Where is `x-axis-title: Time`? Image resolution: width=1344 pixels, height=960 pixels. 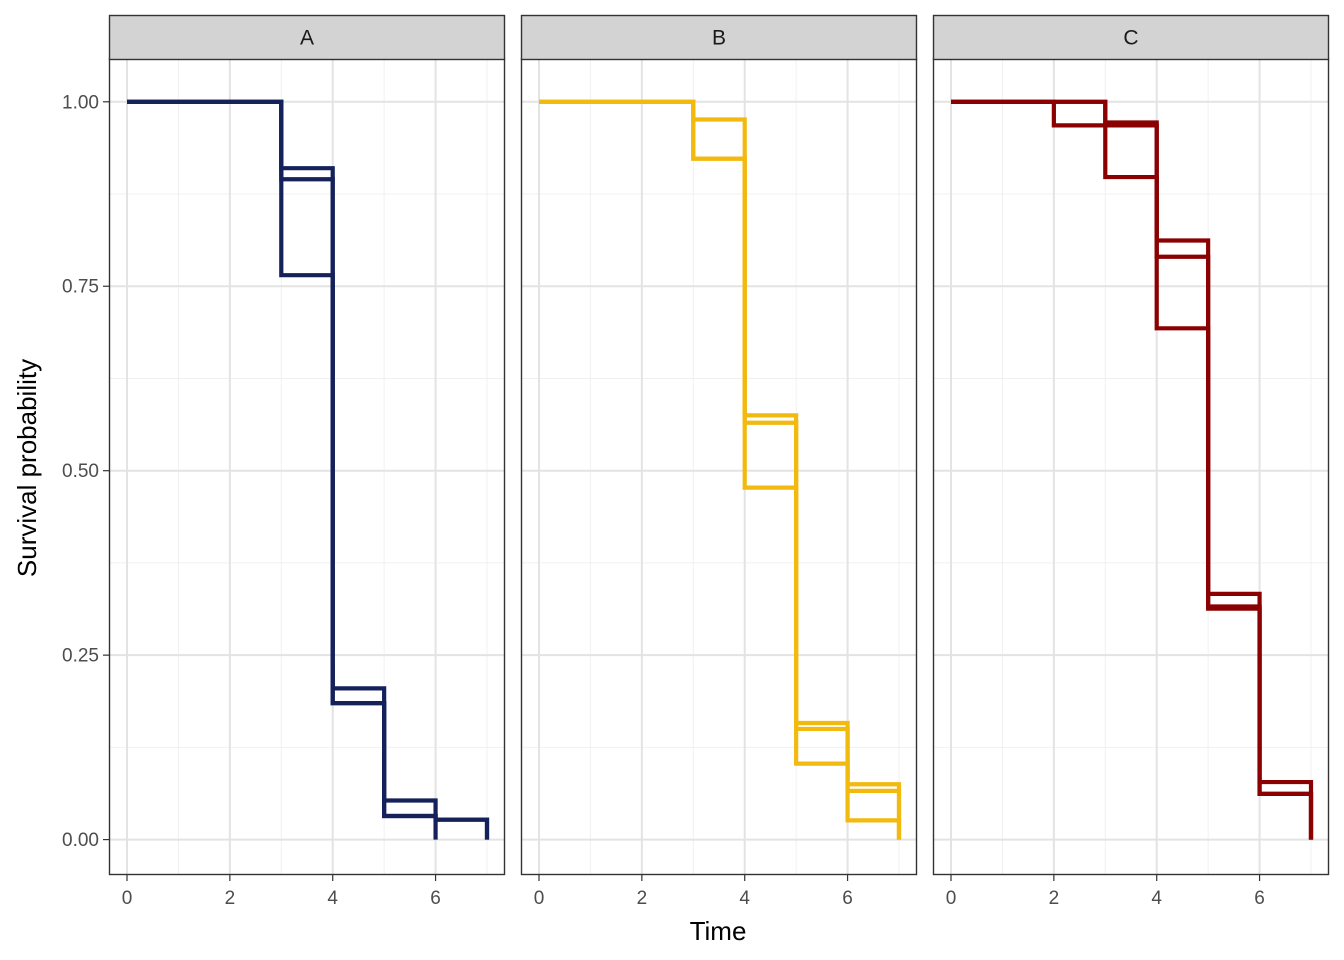 x-axis-title: Time is located at coordinates (718, 931).